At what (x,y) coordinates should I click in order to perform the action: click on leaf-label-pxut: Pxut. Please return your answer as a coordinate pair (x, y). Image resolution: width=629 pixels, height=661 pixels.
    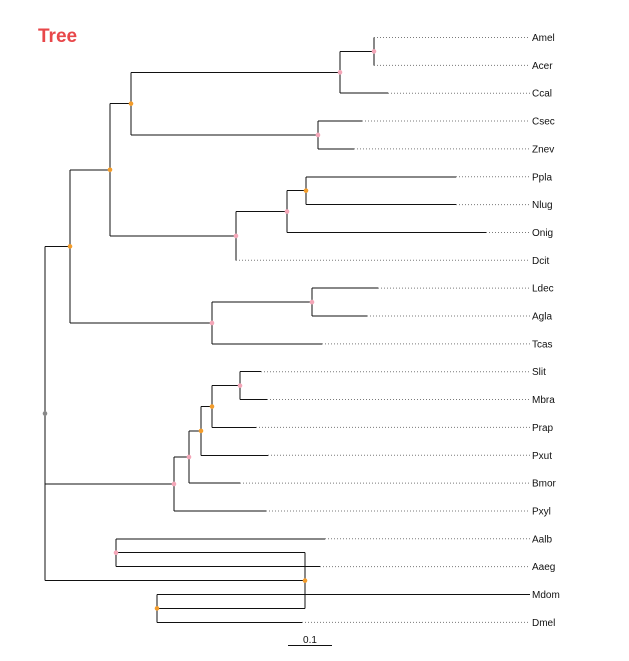
    Looking at the image, I should click on (542, 456).